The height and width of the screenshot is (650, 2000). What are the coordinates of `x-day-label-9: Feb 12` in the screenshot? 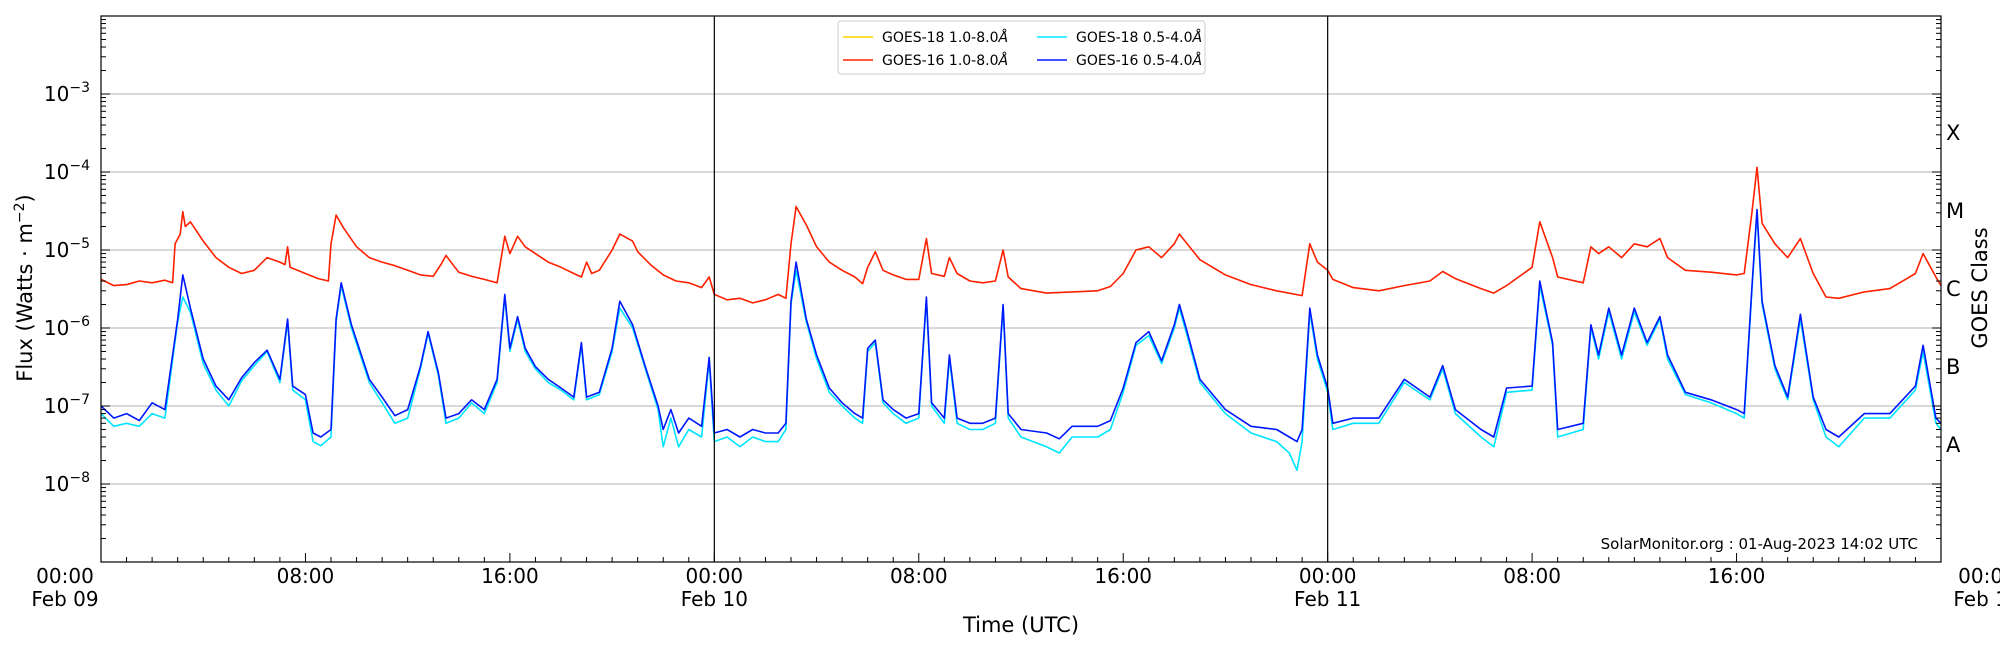 It's located at (1976, 599).